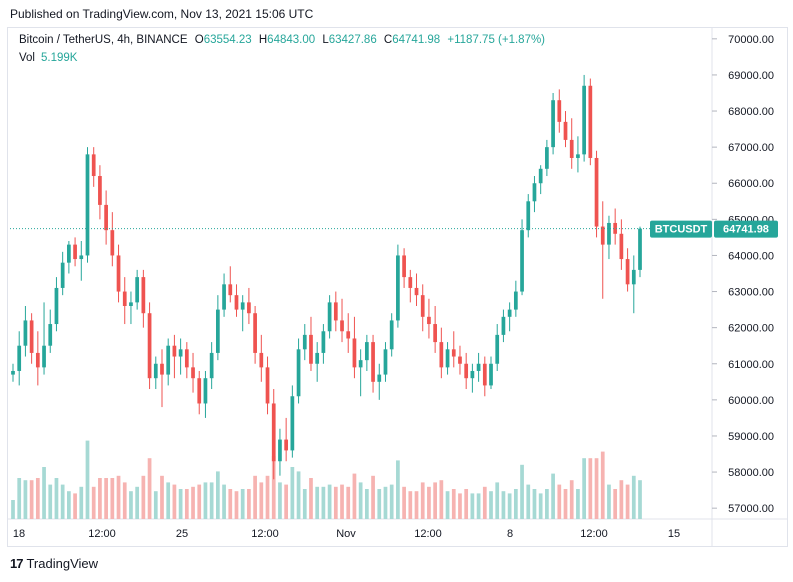 The image size is (793, 582). What do you see at coordinates (59, 58) in the screenshot?
I see `volume-value: 5.199K` at bounding box center [59, 58].